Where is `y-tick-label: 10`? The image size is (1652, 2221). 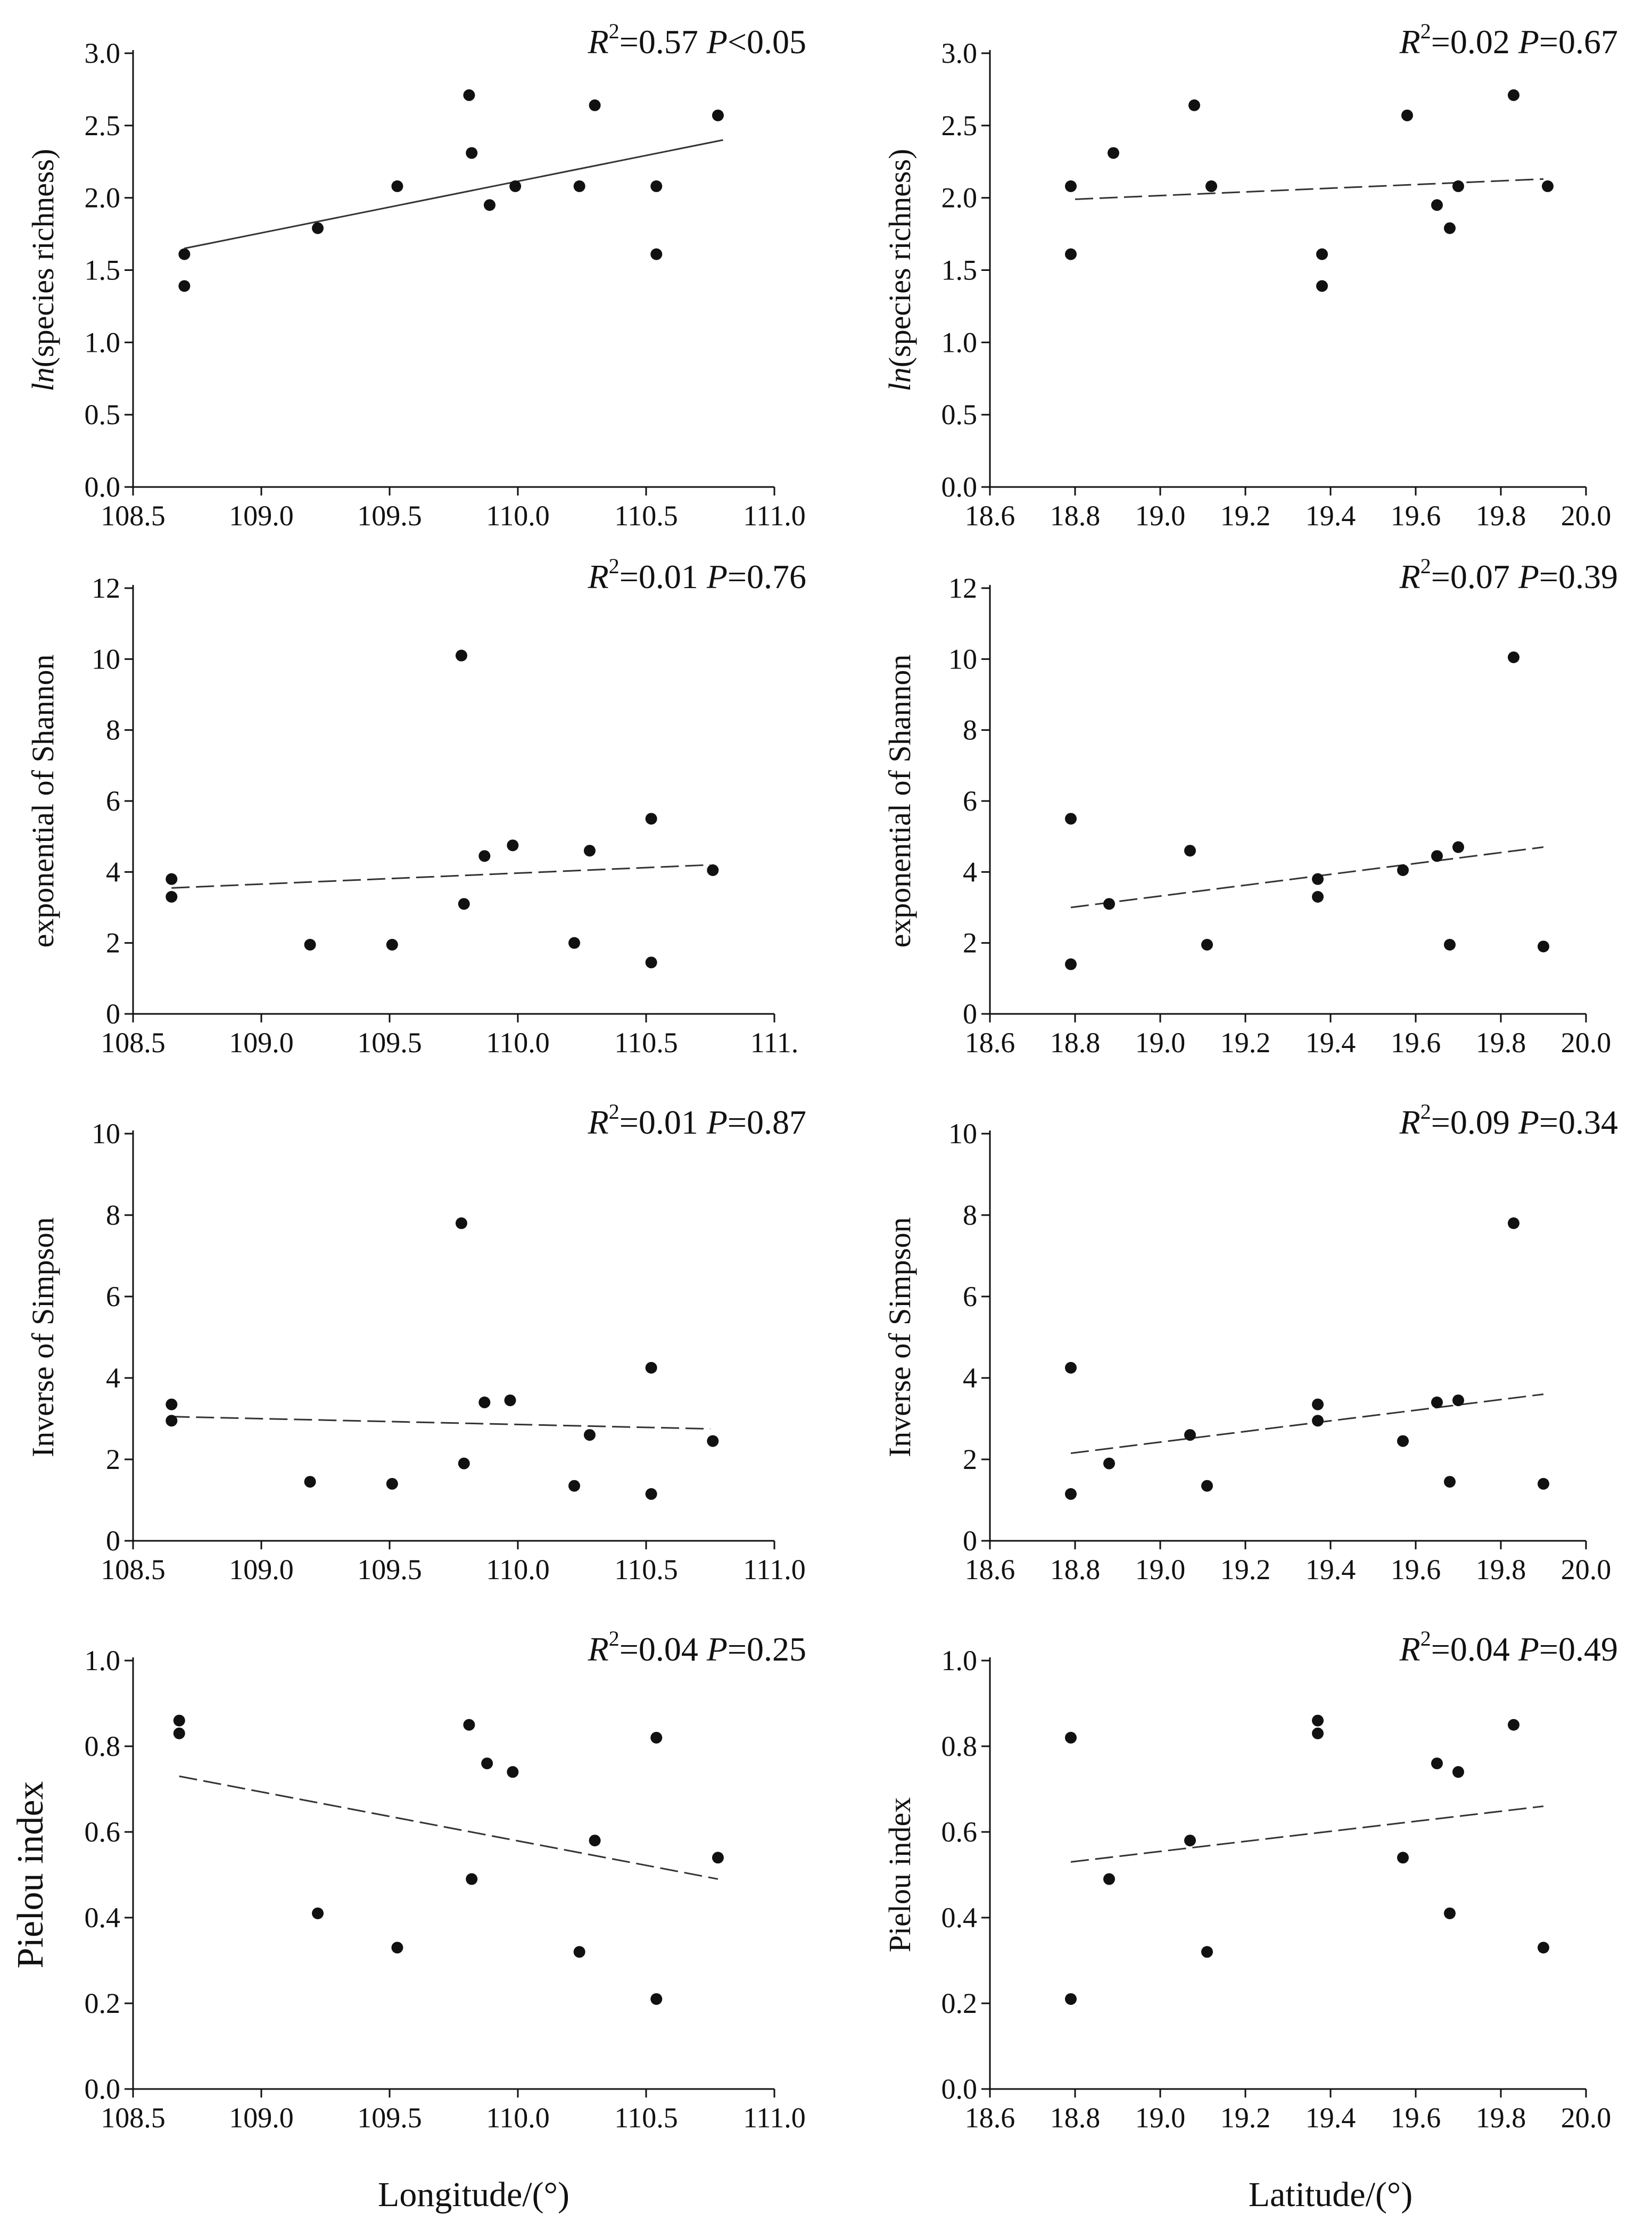
y-tick-label: 10 is located at coordinates (106, 659).